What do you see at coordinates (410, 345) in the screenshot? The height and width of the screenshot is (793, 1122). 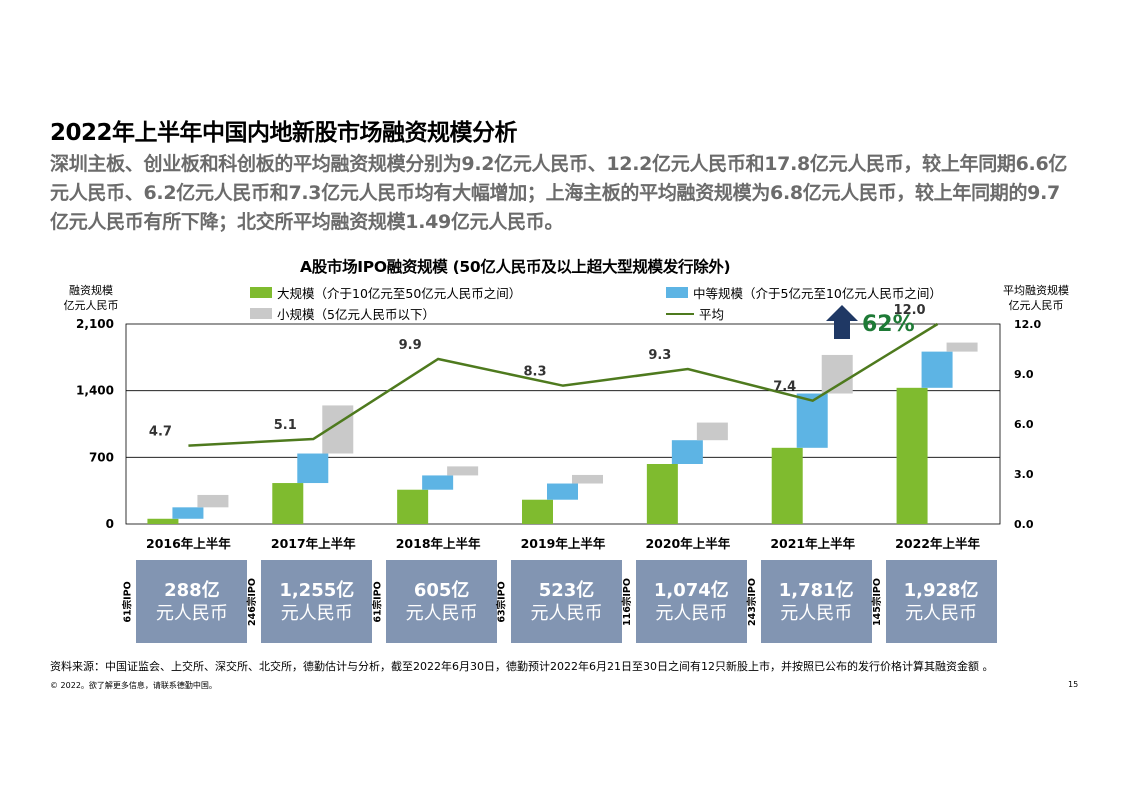 I see `average-data-label: 9.9` at bounding box center [410, 345].